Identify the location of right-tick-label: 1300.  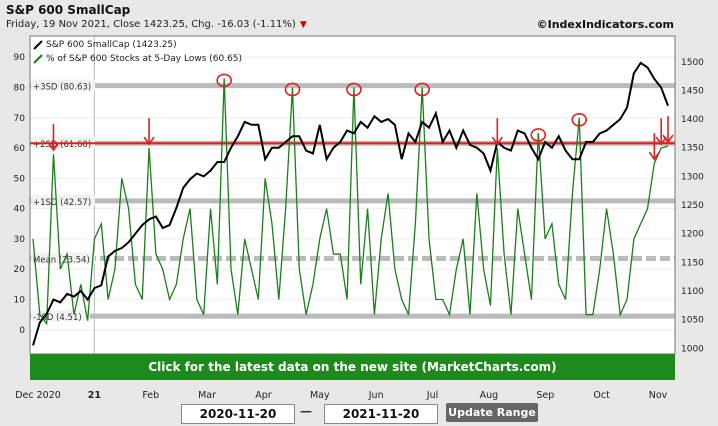
(692, 177).